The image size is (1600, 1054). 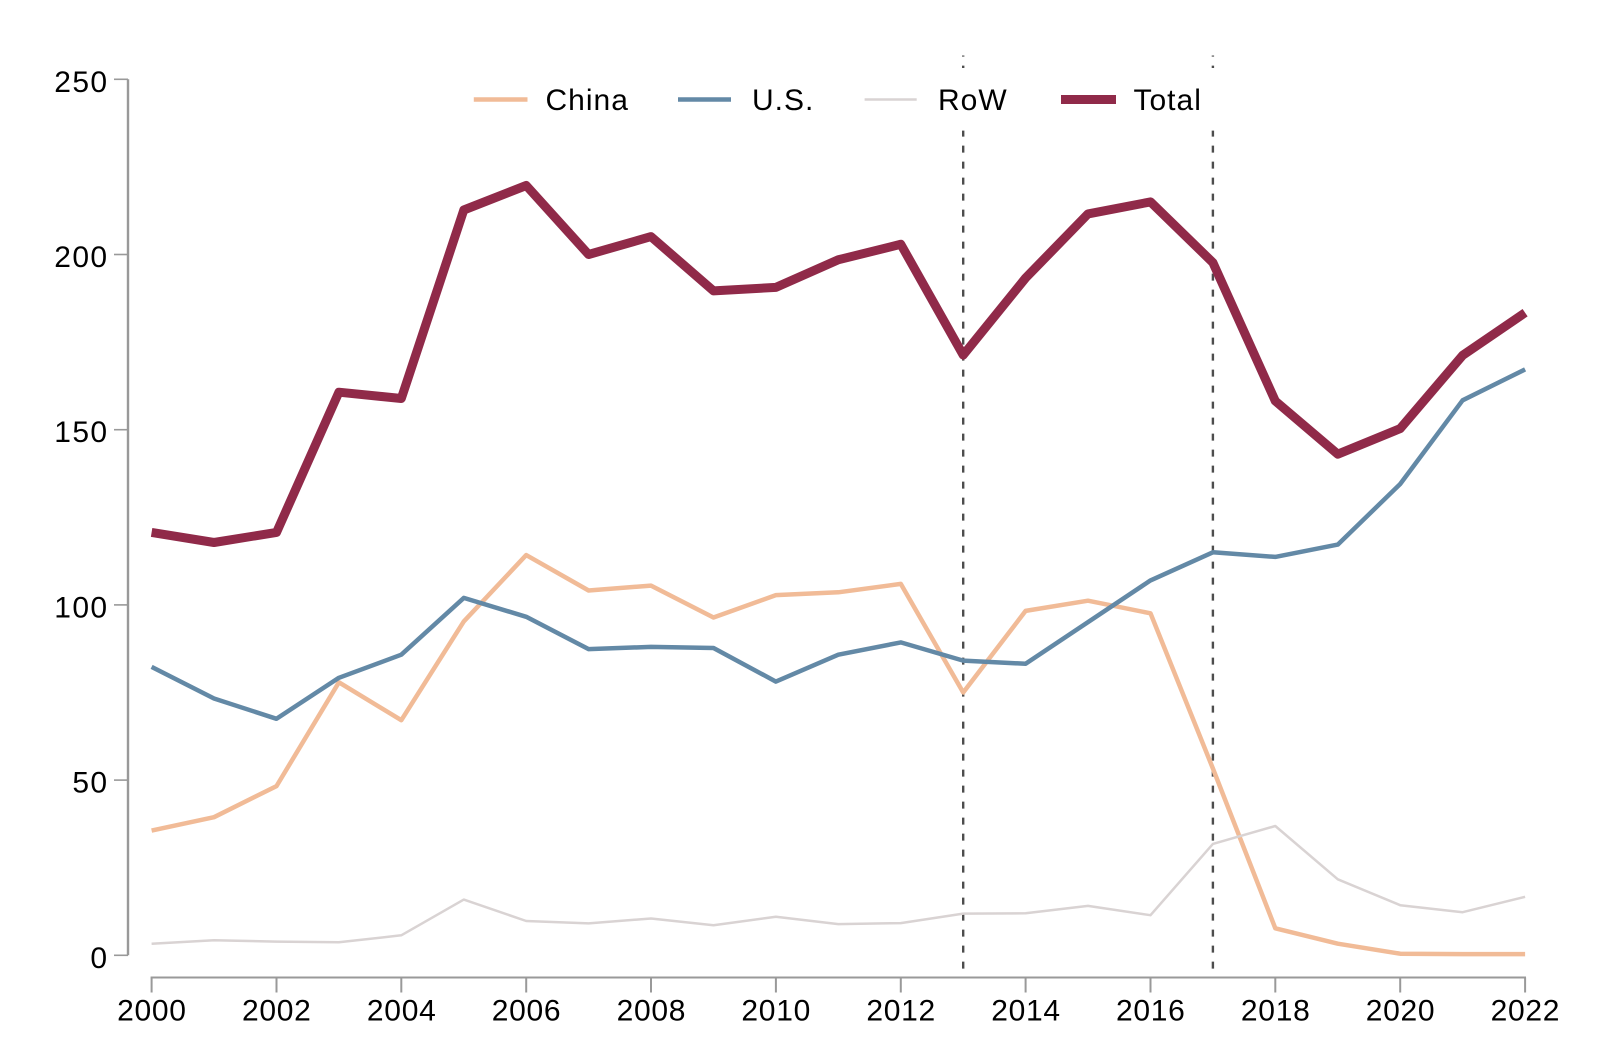 What do you see at coordinates (81, 82) in the screenshot?
I see `svg-text: 250` at bounding box center [81, 82].